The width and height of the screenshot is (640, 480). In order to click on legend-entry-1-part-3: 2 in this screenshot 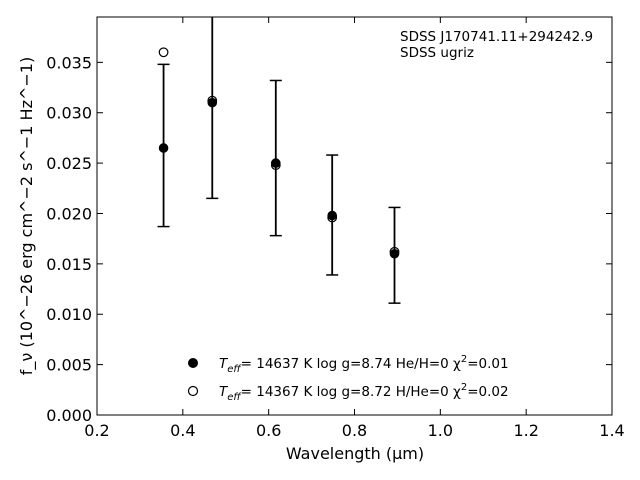, I will do `click(464, 359)`.